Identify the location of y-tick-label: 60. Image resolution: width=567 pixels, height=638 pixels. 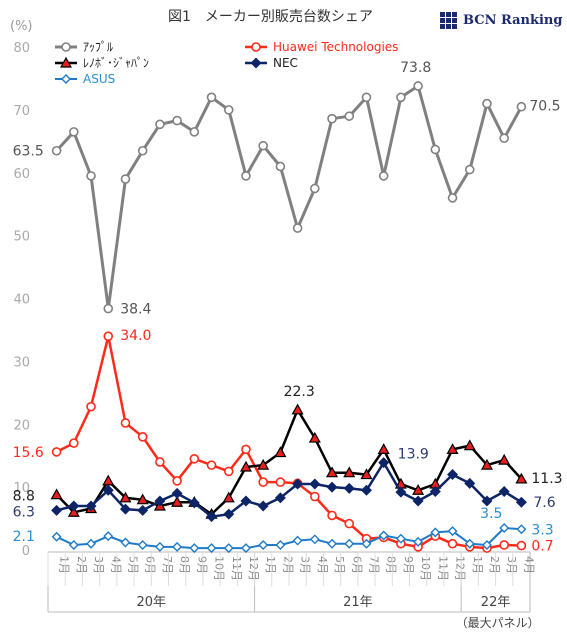
(21, 174).